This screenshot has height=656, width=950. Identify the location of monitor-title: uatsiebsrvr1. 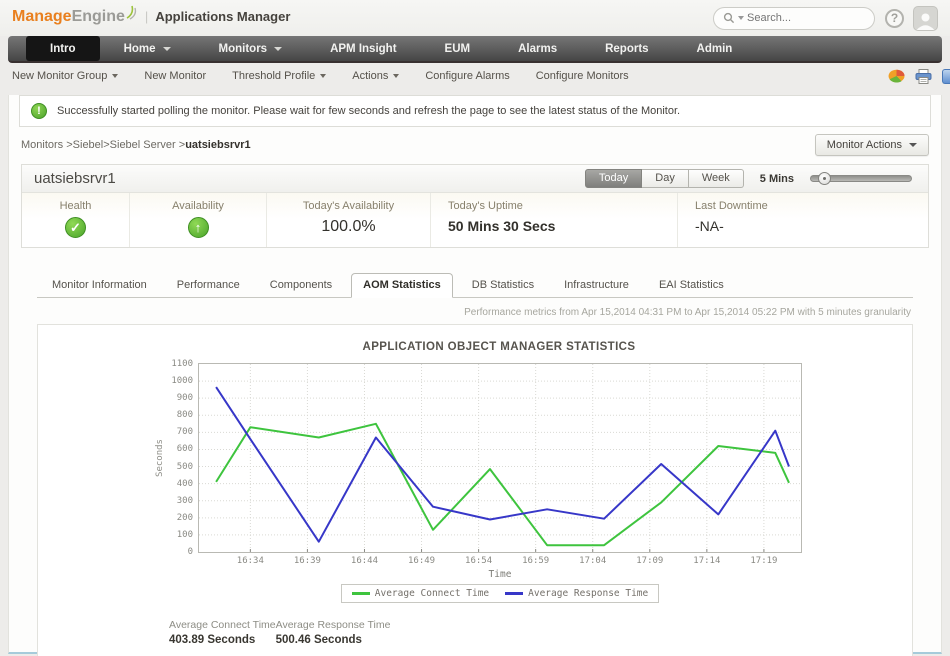
(75, 178).